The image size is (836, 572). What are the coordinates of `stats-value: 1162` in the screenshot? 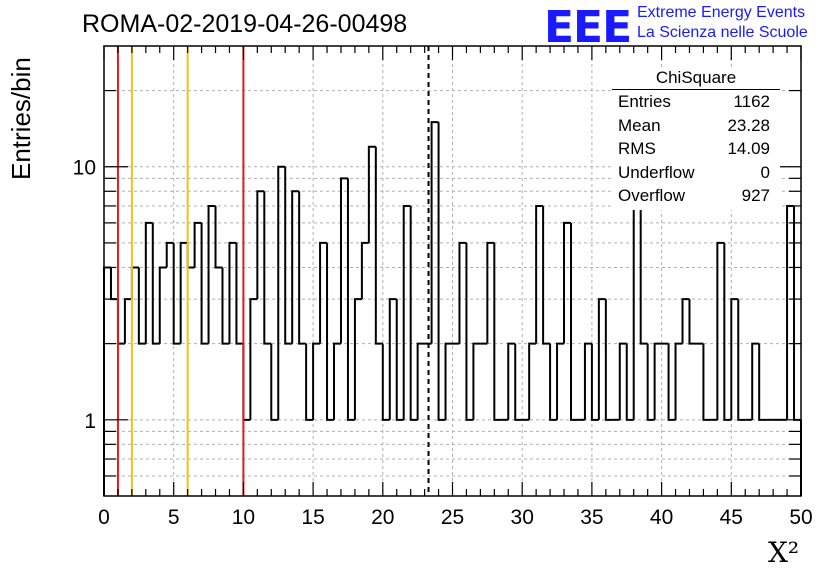 It's located at (751, 101).